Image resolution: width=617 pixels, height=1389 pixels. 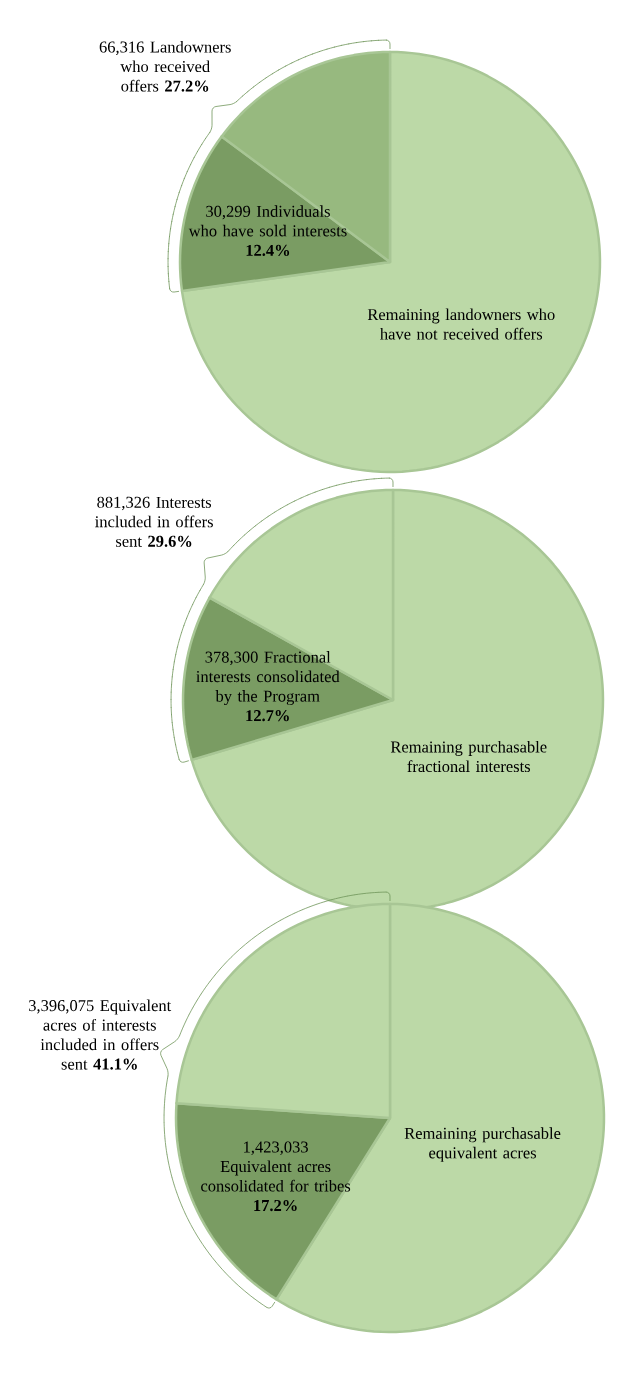 I want to click on slice-label: 1,423,033 Equivalent acres consolidated for tribes, so click(x=276, y=1166).